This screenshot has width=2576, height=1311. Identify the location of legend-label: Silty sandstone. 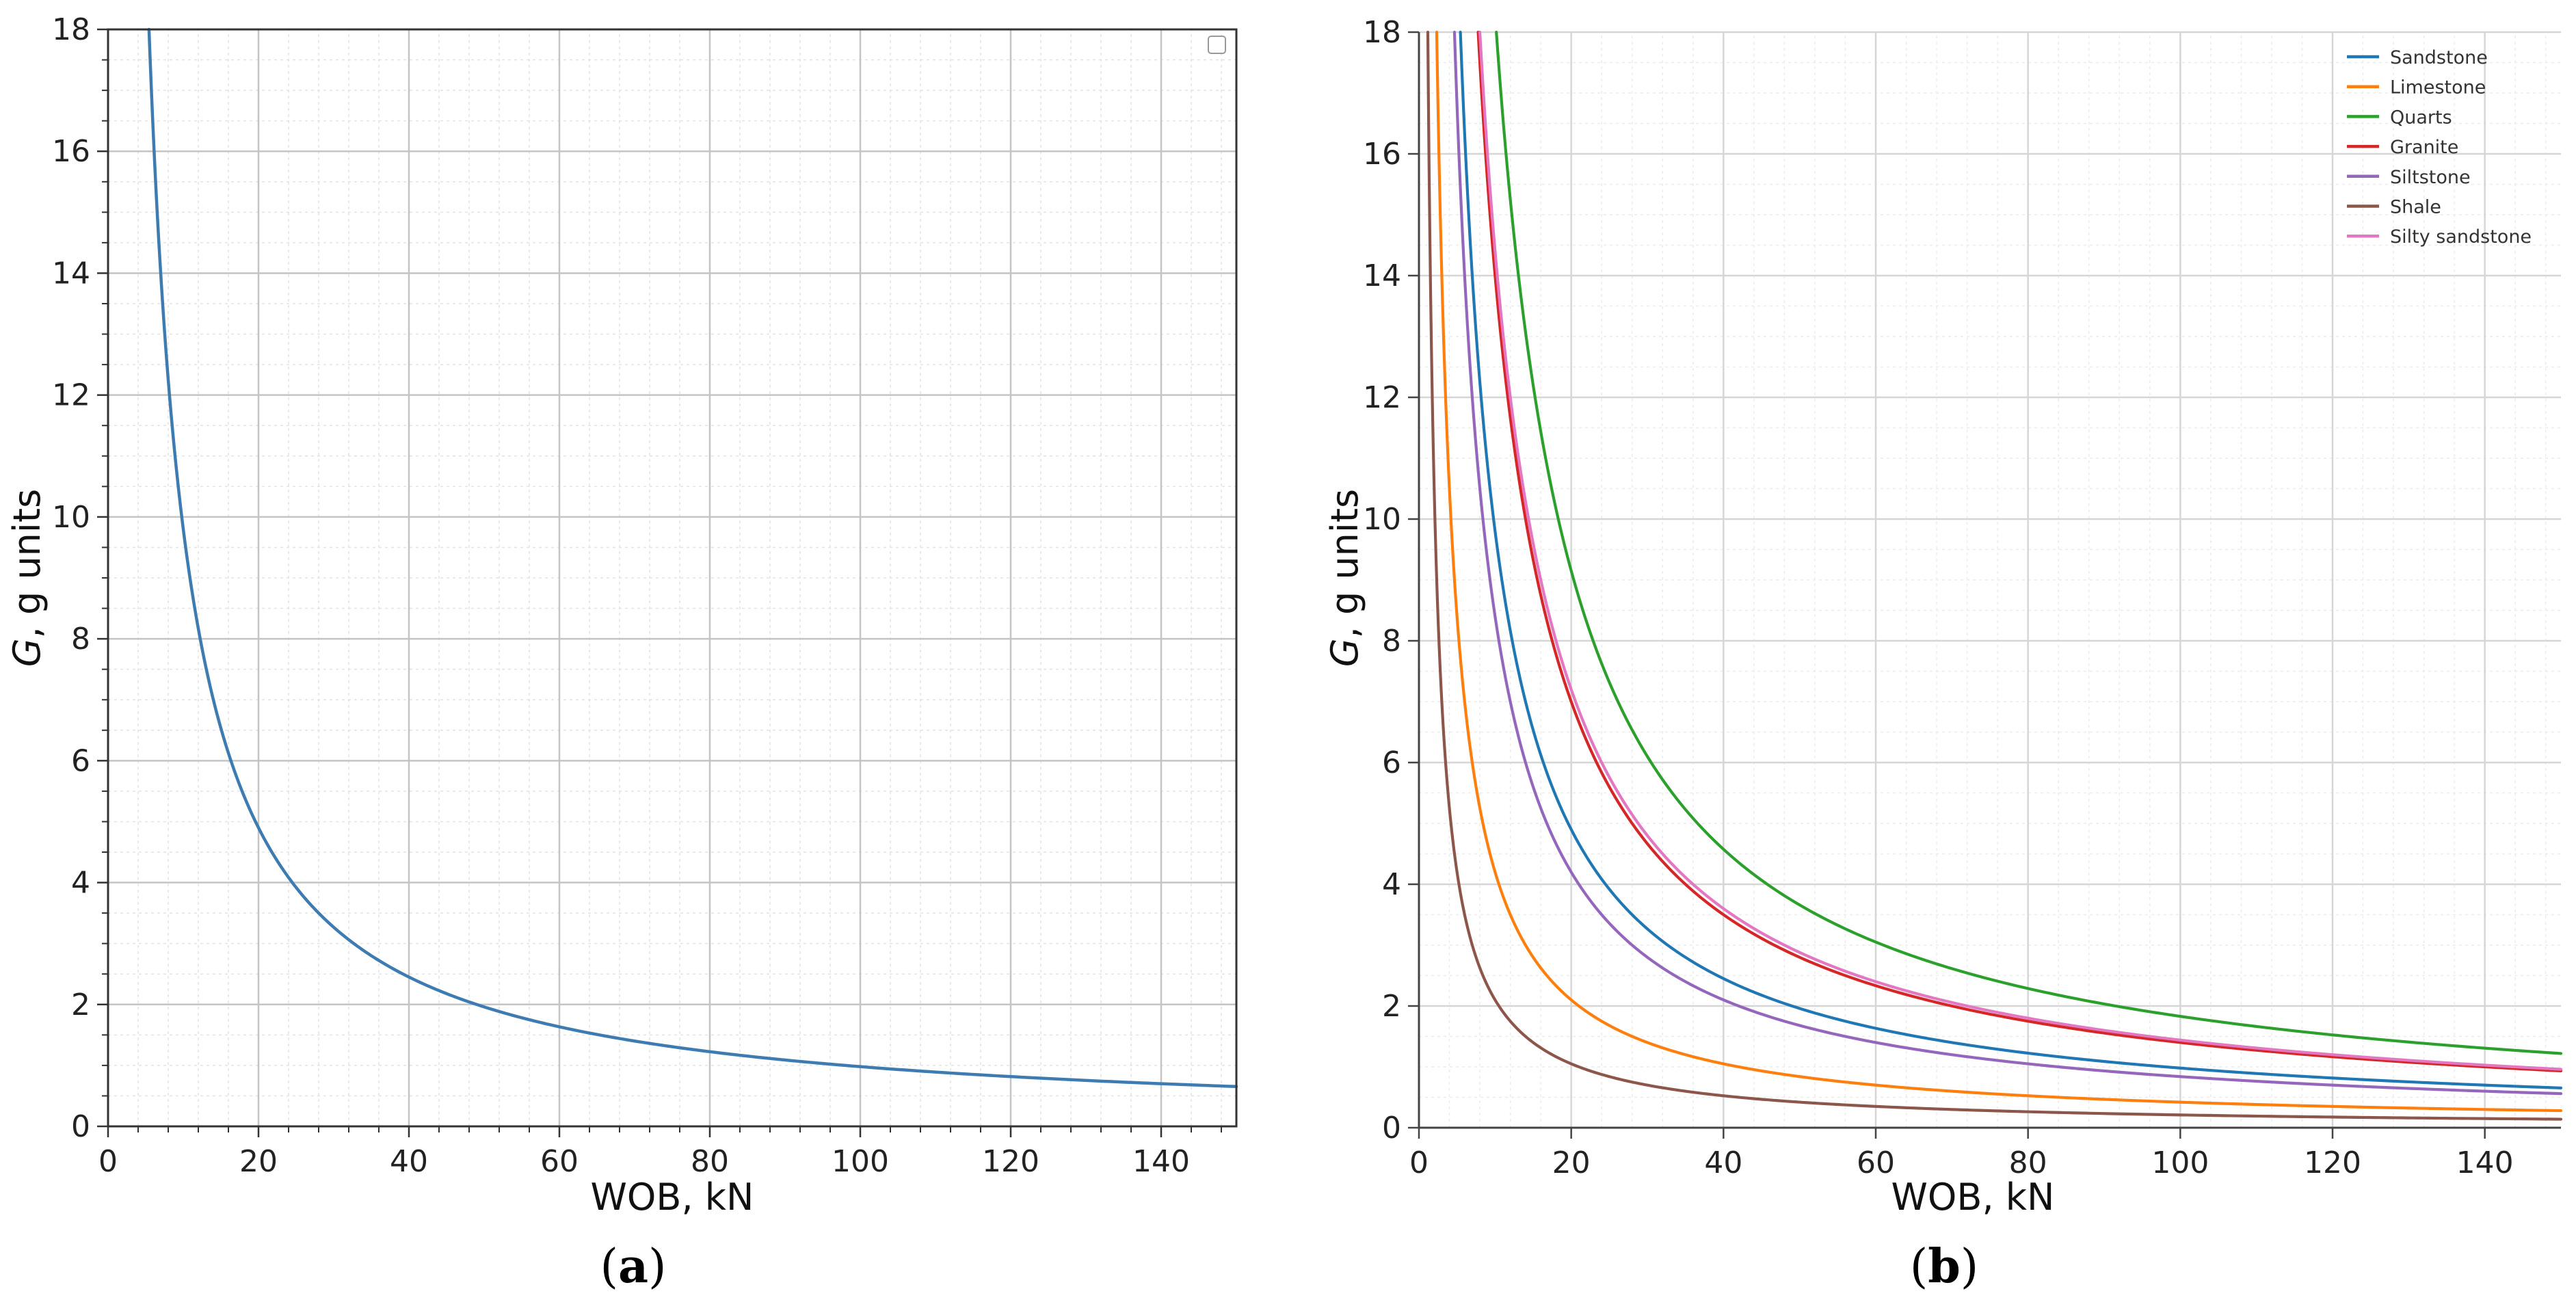
(2461, 237).